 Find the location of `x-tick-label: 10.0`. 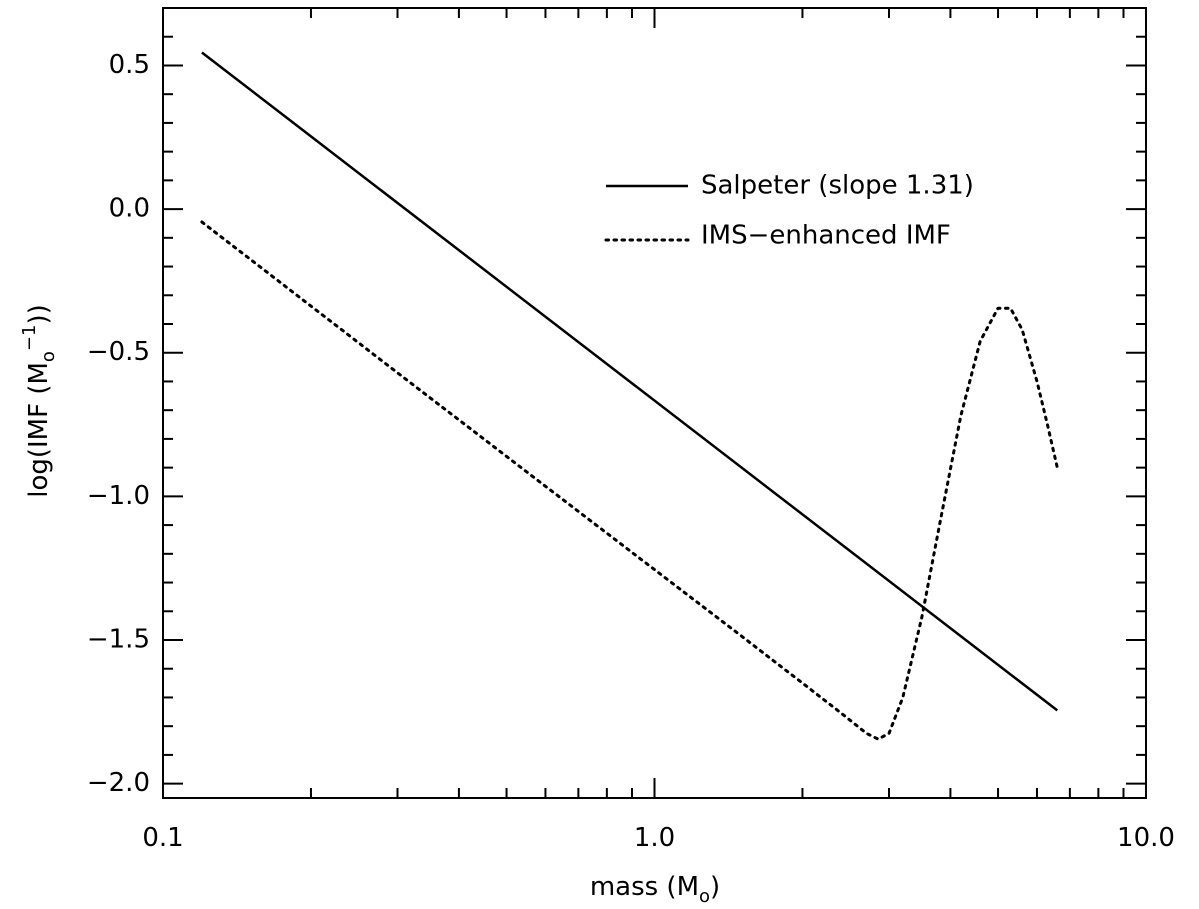

x-tick-label: 10.0 is located at coordinates (1146, 838).